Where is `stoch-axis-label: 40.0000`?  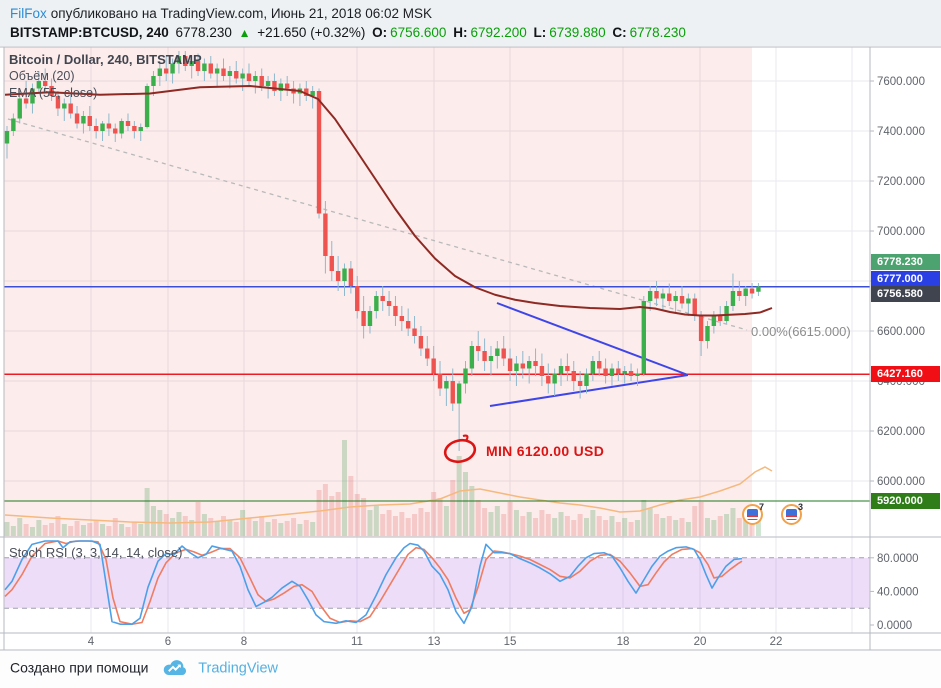 stoch-axis-label: 40.0000 is located at coordinates (898, 592).